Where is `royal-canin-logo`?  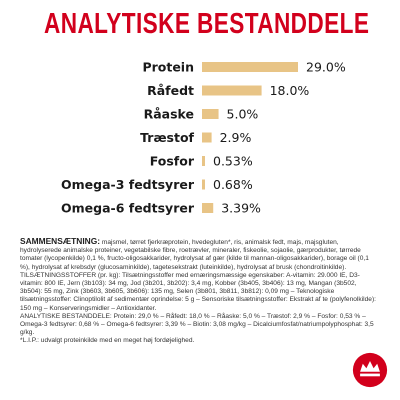 royal-canin-logo is located at coordinates (370, 370).